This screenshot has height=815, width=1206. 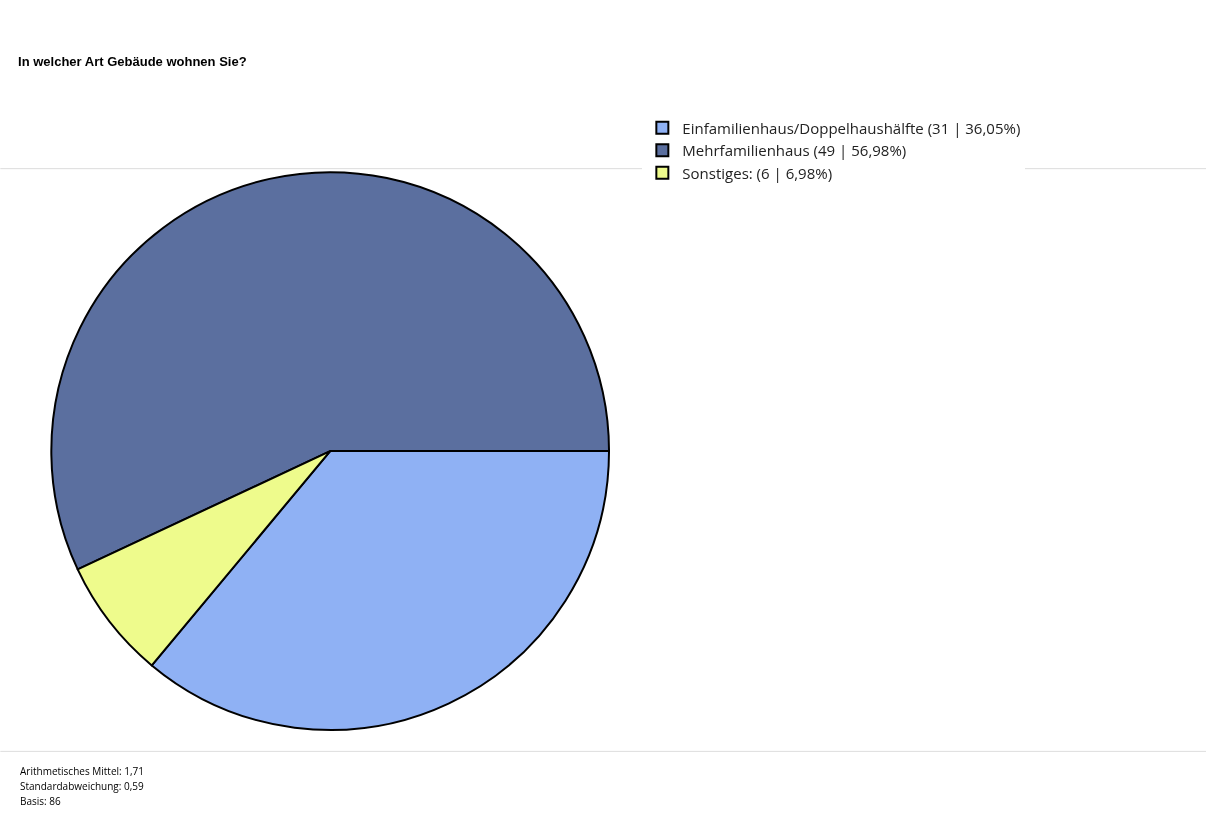 I want to click on text: Arithmetisches Mittel: 1,71, so click(x=82, y=771).